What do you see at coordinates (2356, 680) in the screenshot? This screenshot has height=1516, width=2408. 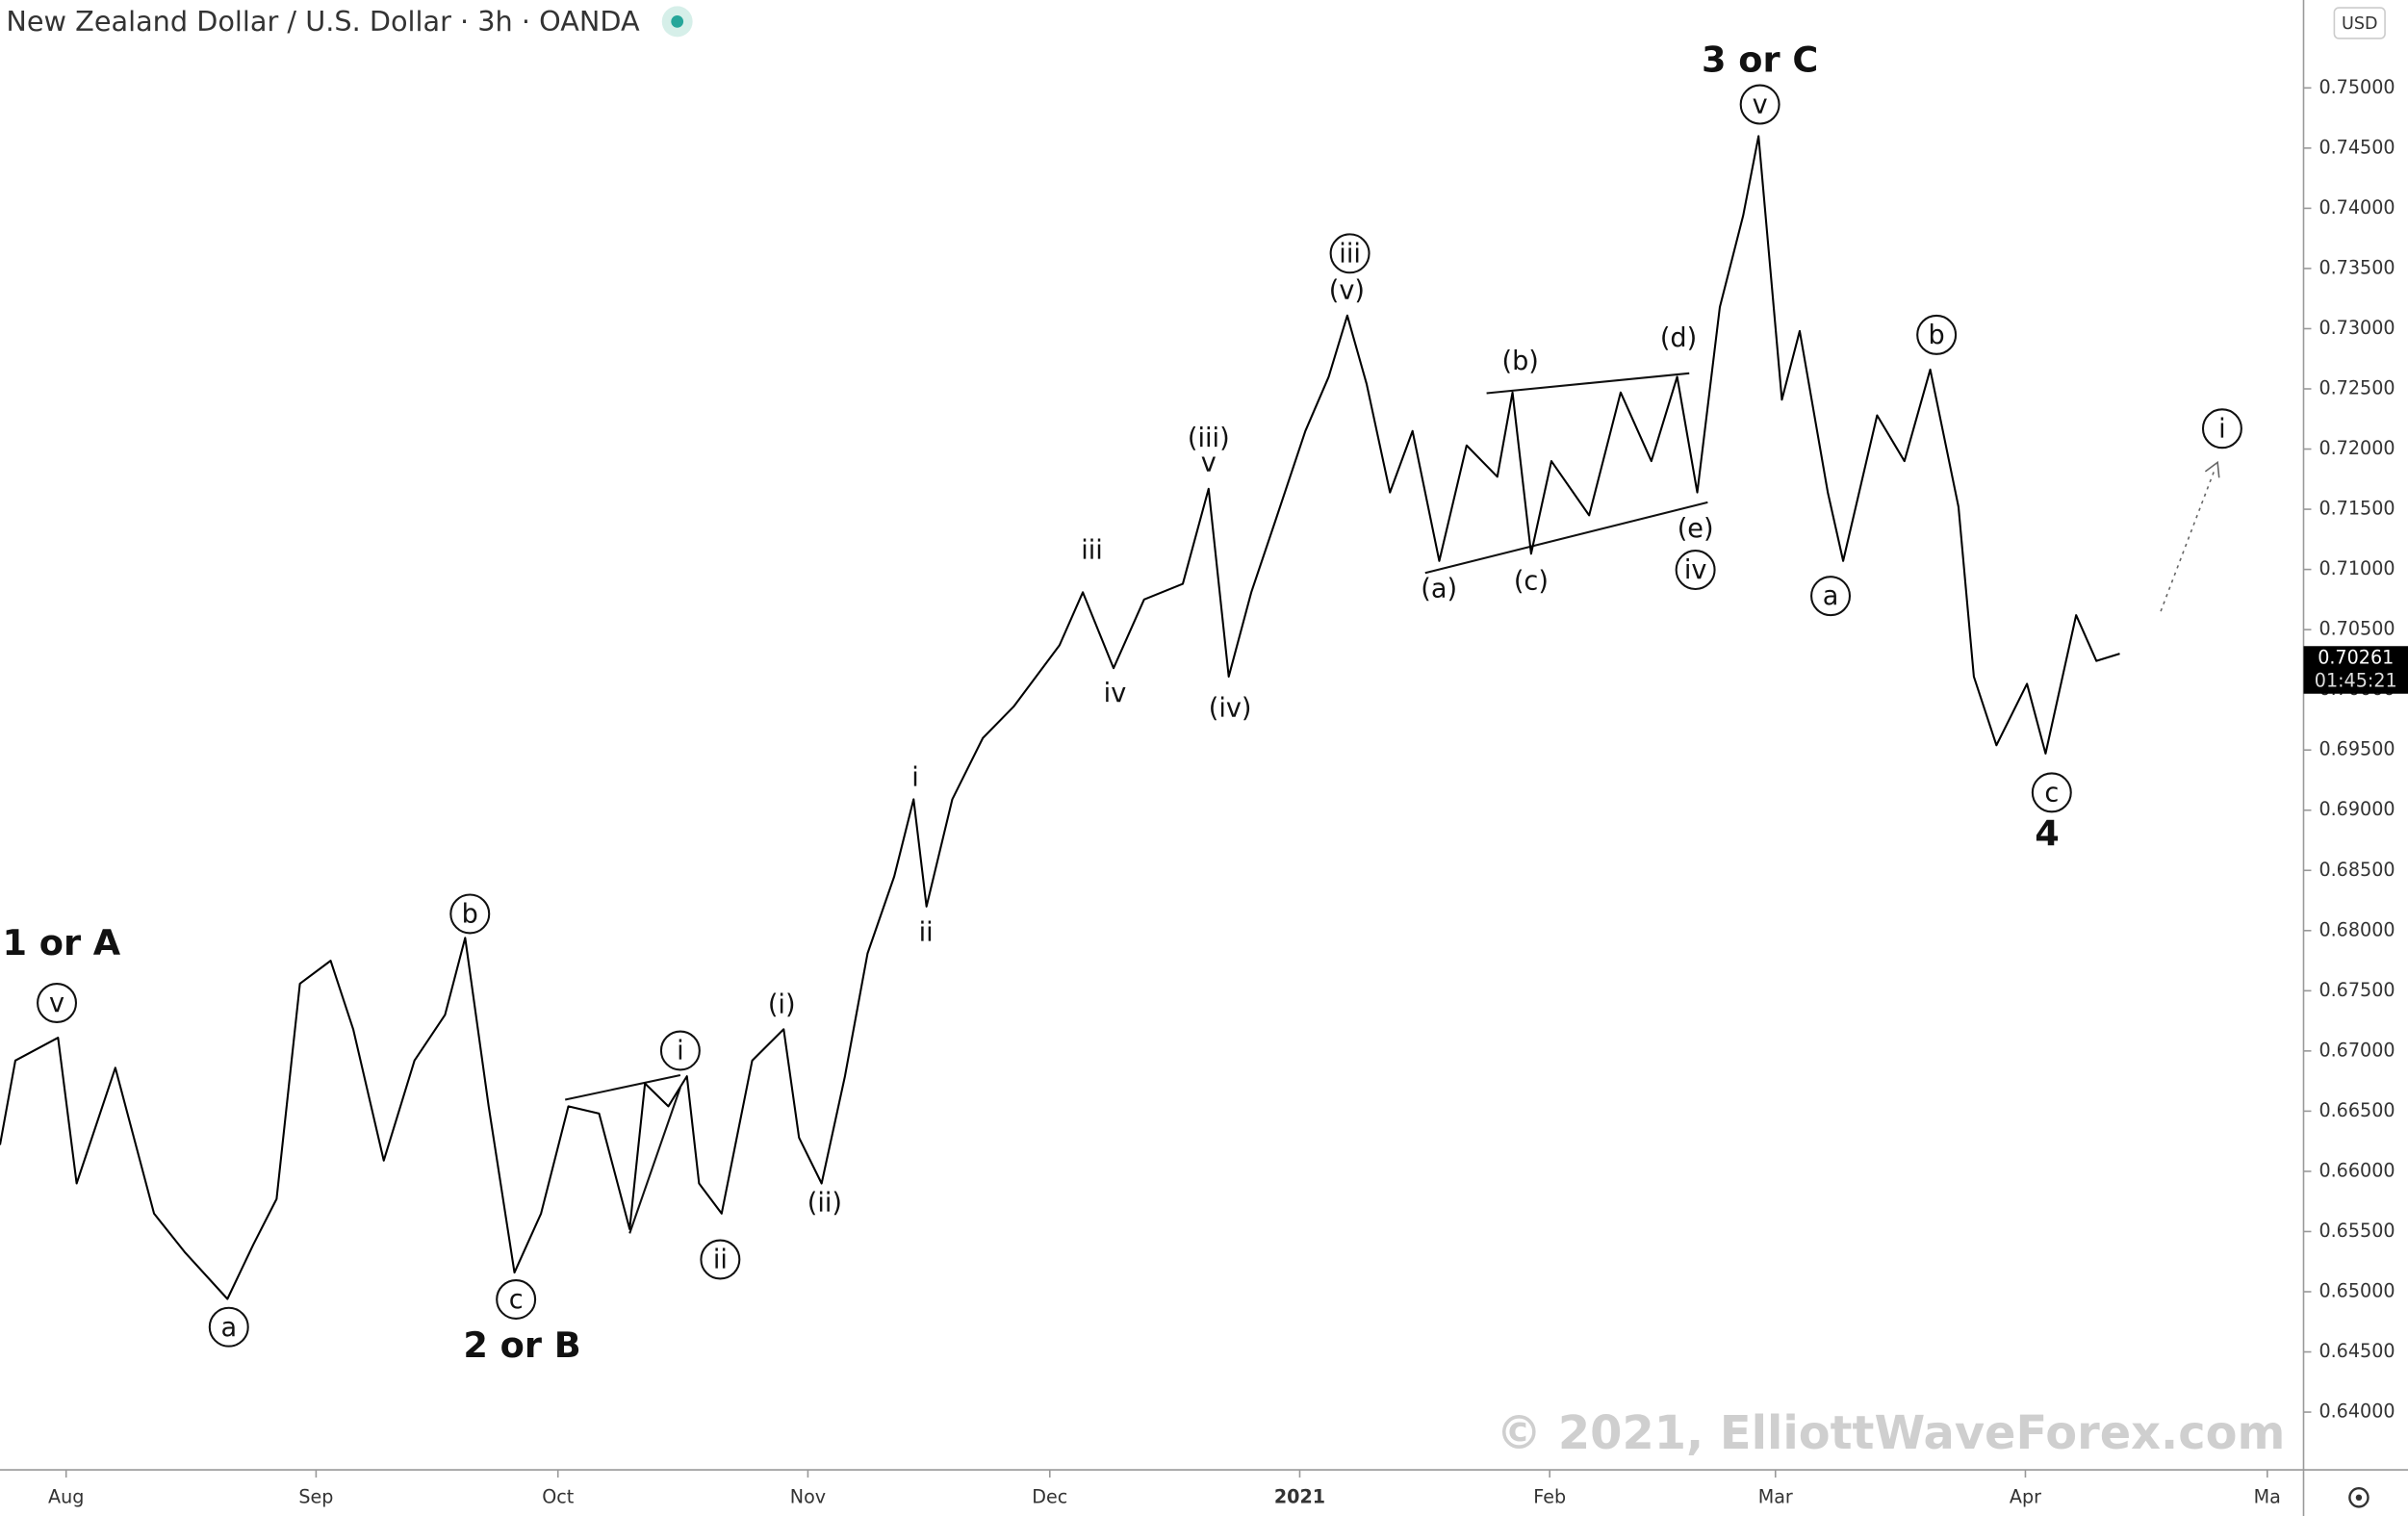 I see `countdown-label: 01:45:21` at bounding box center [2356, 680].